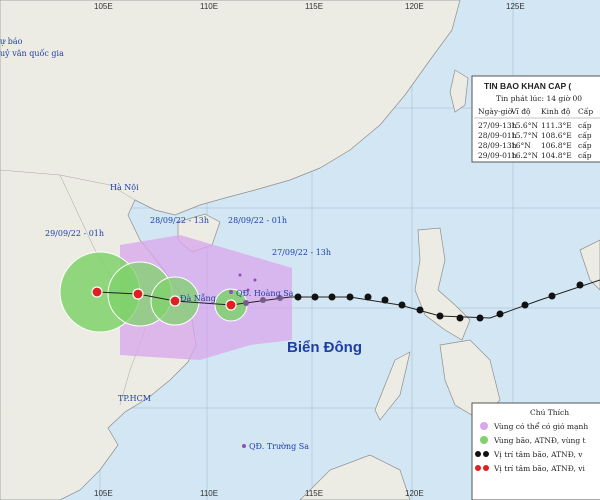 The image size is (600, 500). Describe the element at coordinates (301, 252) in the screenshot. I see `time-label: 27/09/22 - 13h` at that location.